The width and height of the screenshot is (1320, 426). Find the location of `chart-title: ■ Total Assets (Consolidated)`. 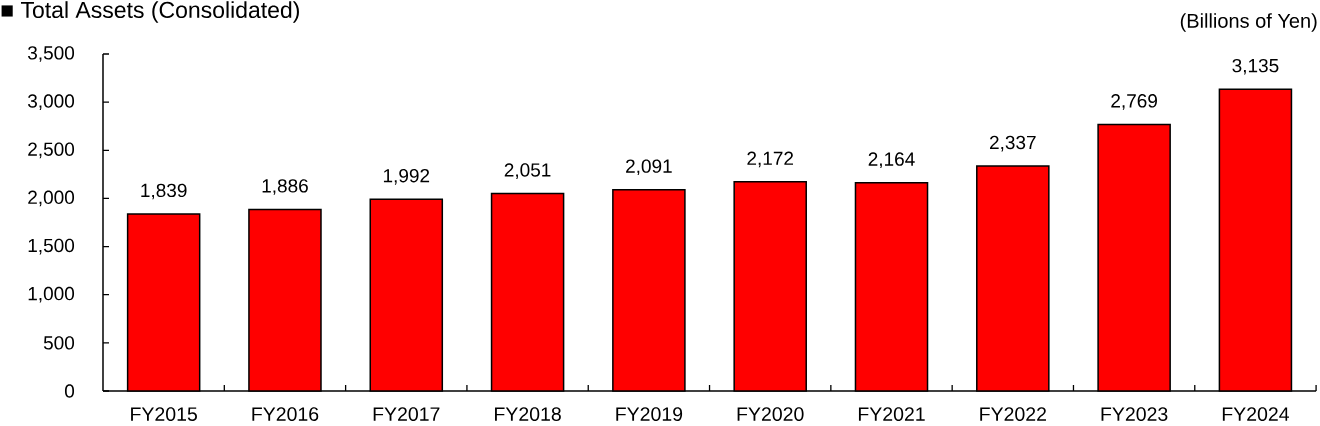

chart-title: ■ Total Assets (Consolidated) is located at coordinates (150, 12).